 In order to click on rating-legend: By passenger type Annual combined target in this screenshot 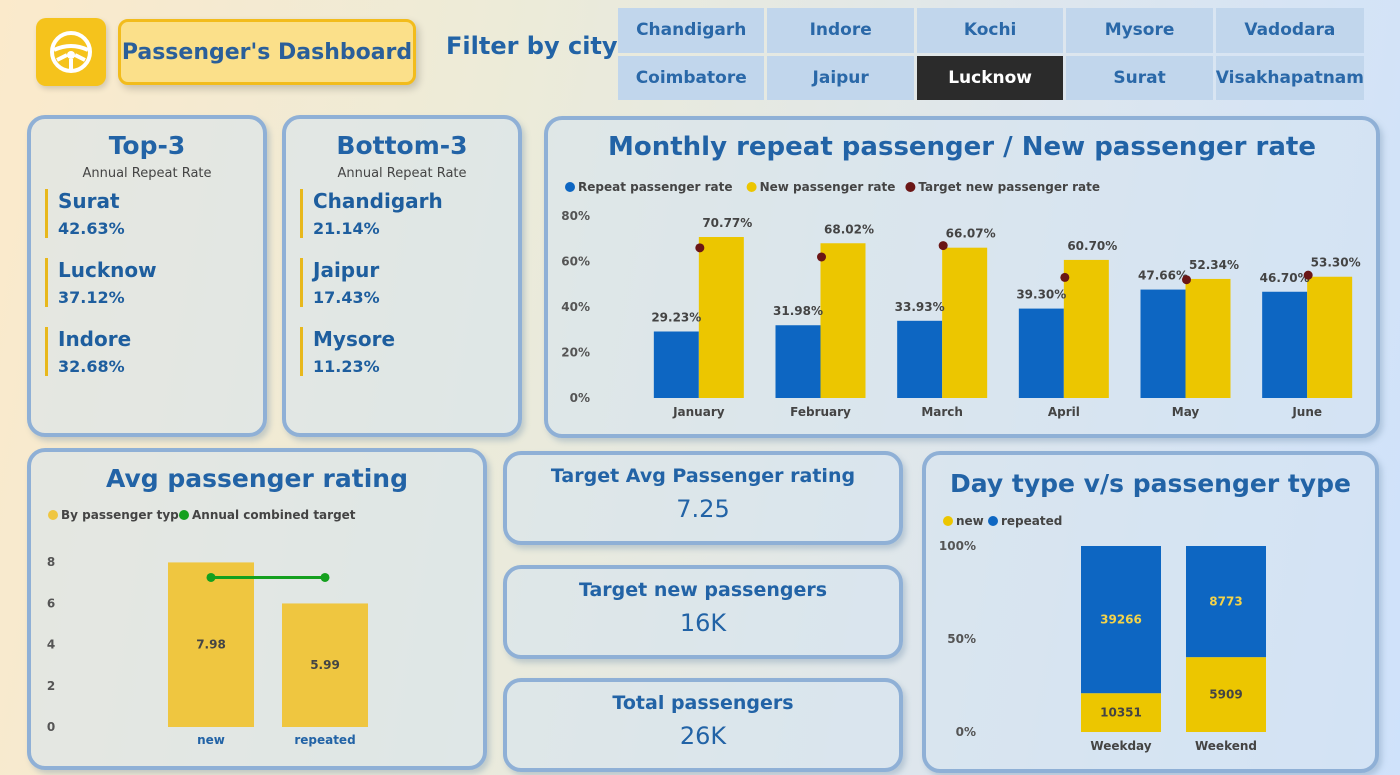, I will do `click(202, 515)`.